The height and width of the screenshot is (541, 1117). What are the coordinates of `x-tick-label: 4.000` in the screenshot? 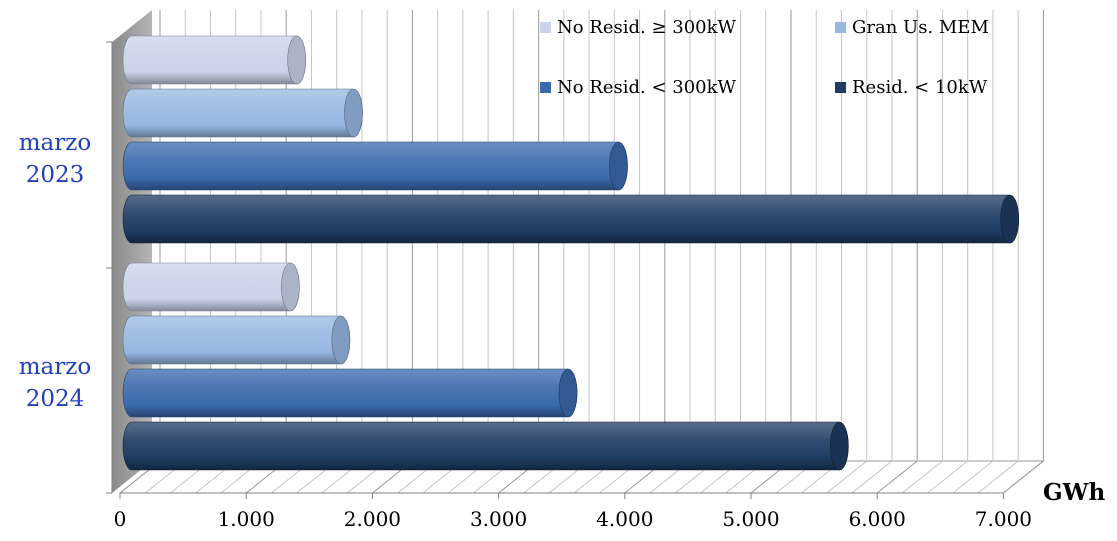 It's located at (624, 519).